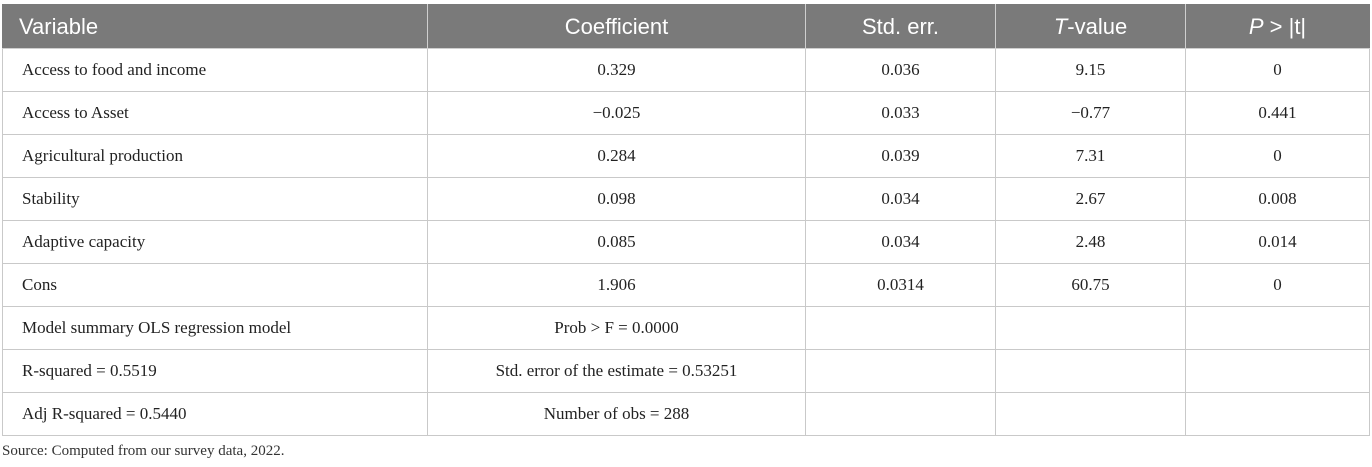  I want to click on cell-variable: Access to Asset, so click(215, 113).